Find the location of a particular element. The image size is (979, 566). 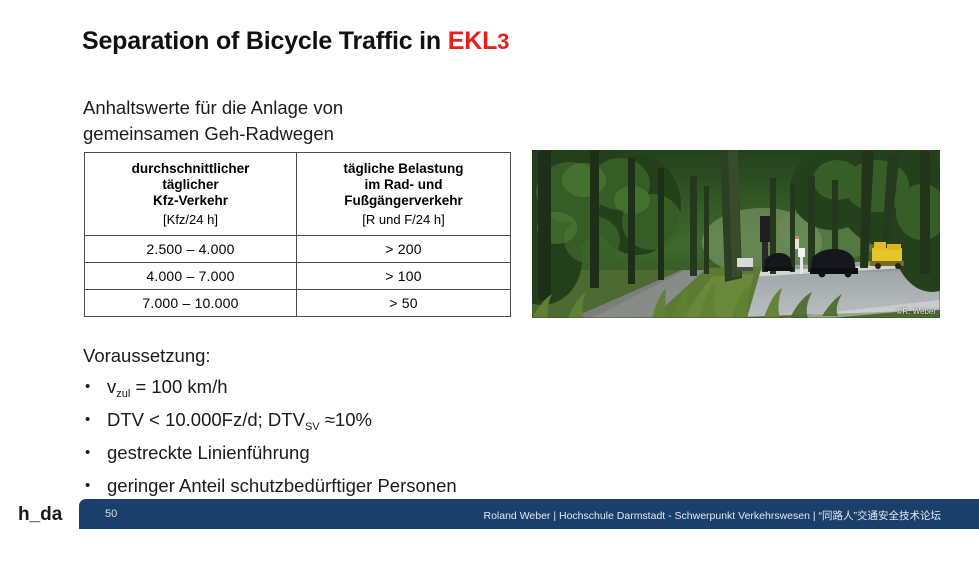

cell-rad-load: > 200 is located at coordinates (403, 249).